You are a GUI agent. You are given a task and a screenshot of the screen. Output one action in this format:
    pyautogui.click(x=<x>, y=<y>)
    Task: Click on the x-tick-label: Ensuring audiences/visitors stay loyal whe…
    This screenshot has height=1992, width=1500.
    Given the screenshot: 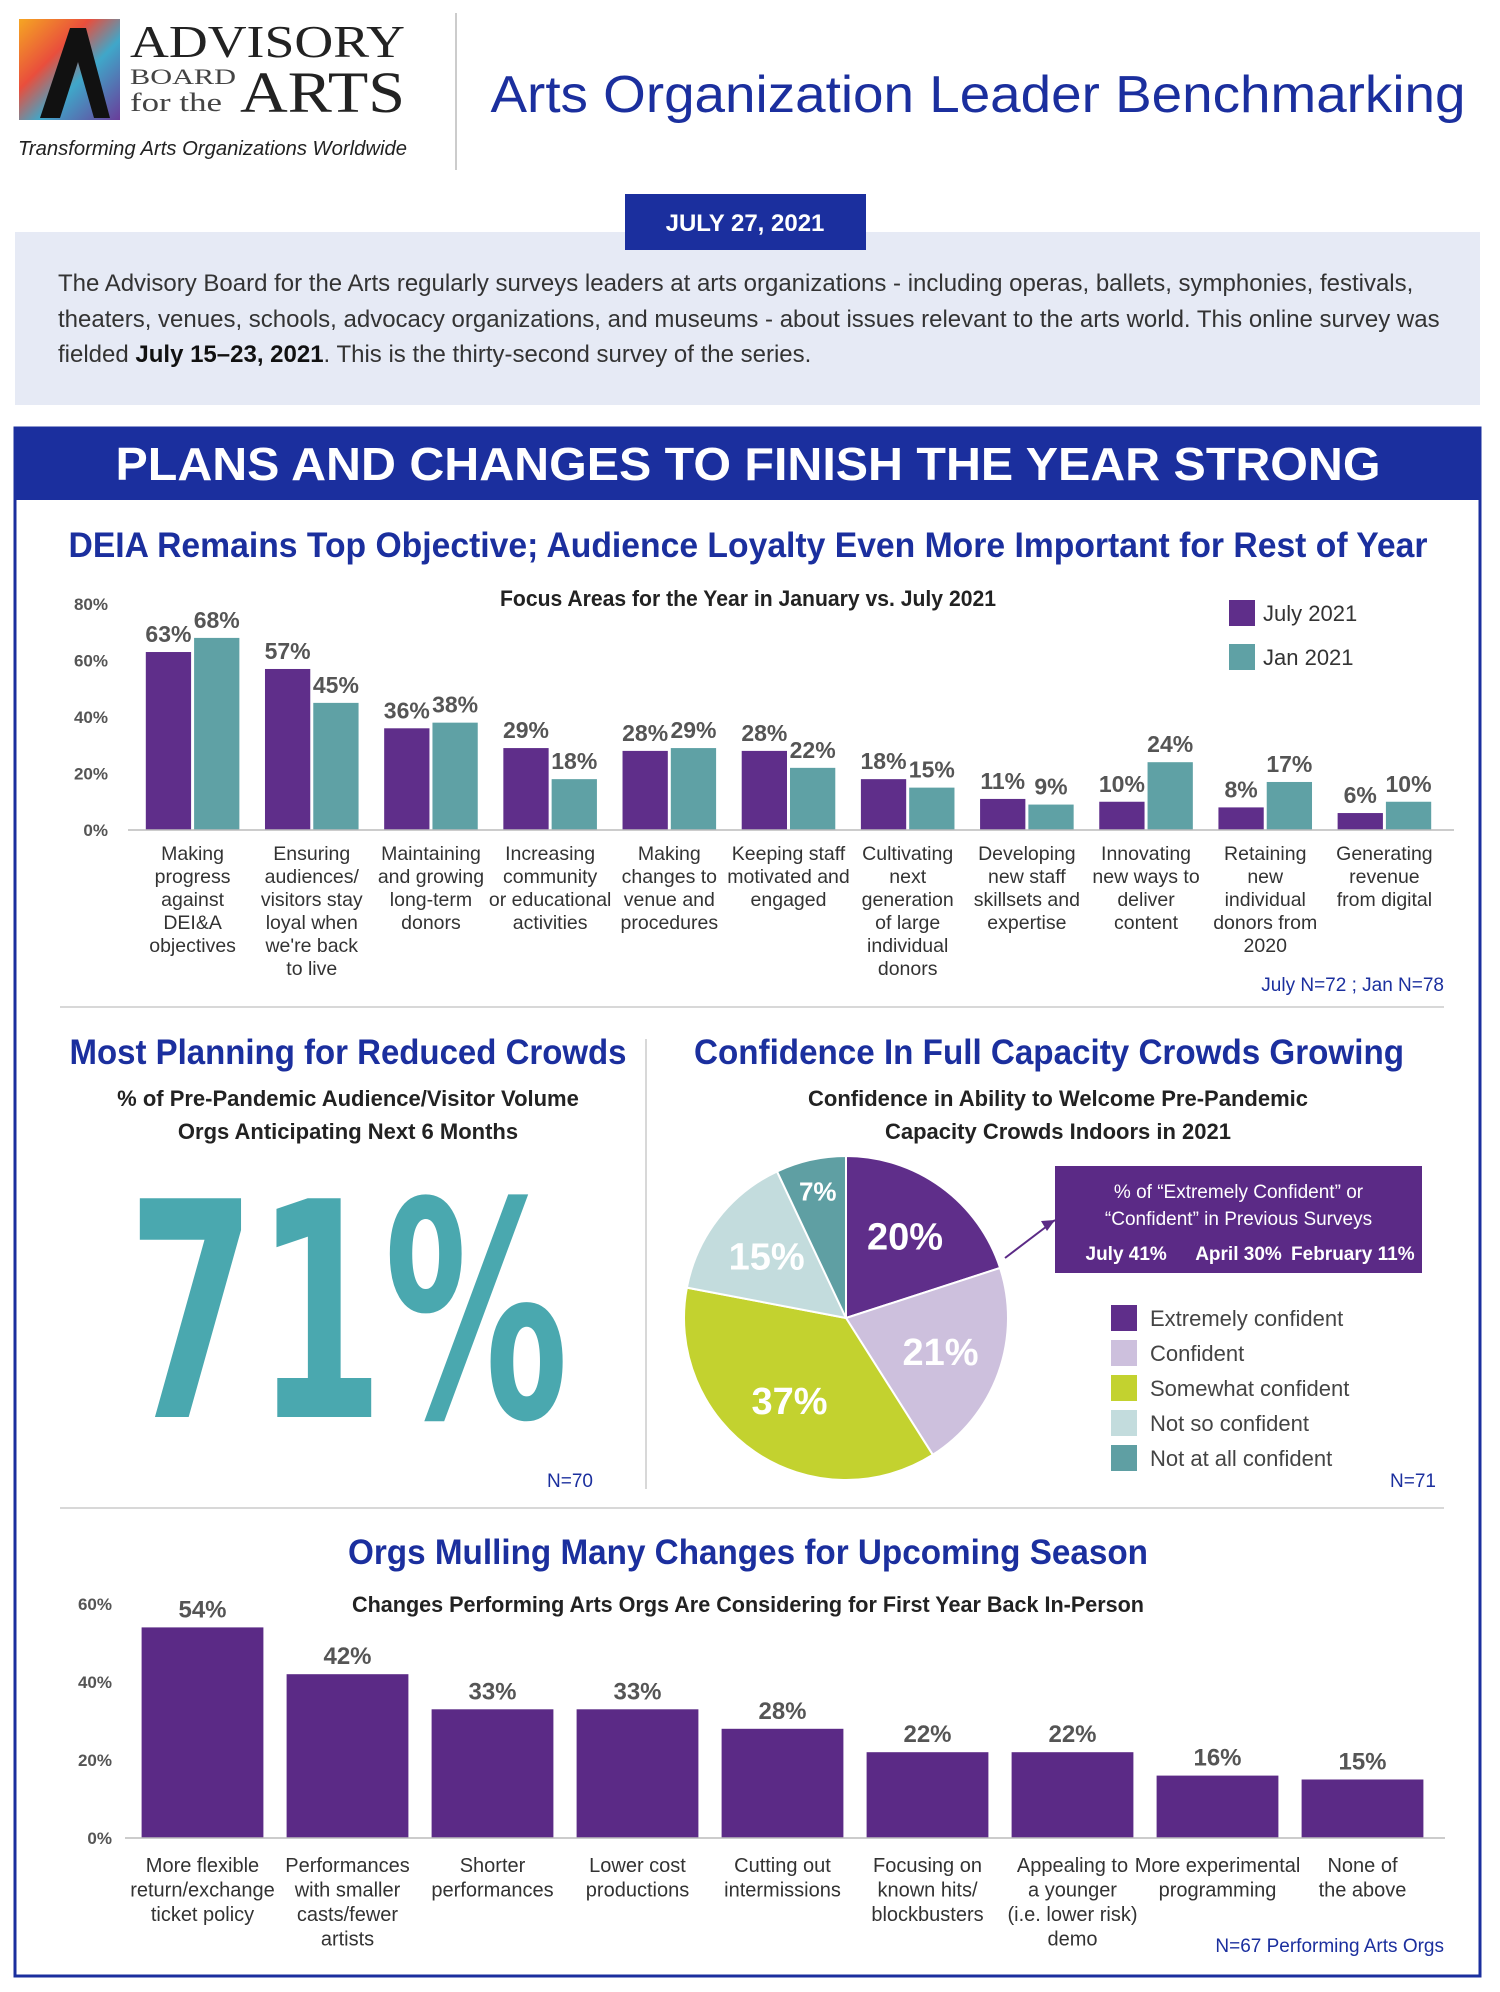 What is the action you would take?
    pyautogui.click(x=312, y=911)
    